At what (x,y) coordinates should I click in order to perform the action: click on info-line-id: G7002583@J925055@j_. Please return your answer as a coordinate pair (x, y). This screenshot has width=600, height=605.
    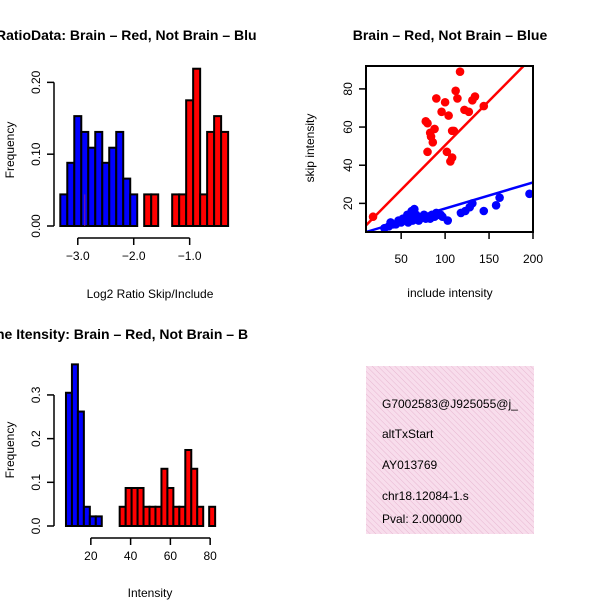
    Looking at the image, I should click on (450, 404).